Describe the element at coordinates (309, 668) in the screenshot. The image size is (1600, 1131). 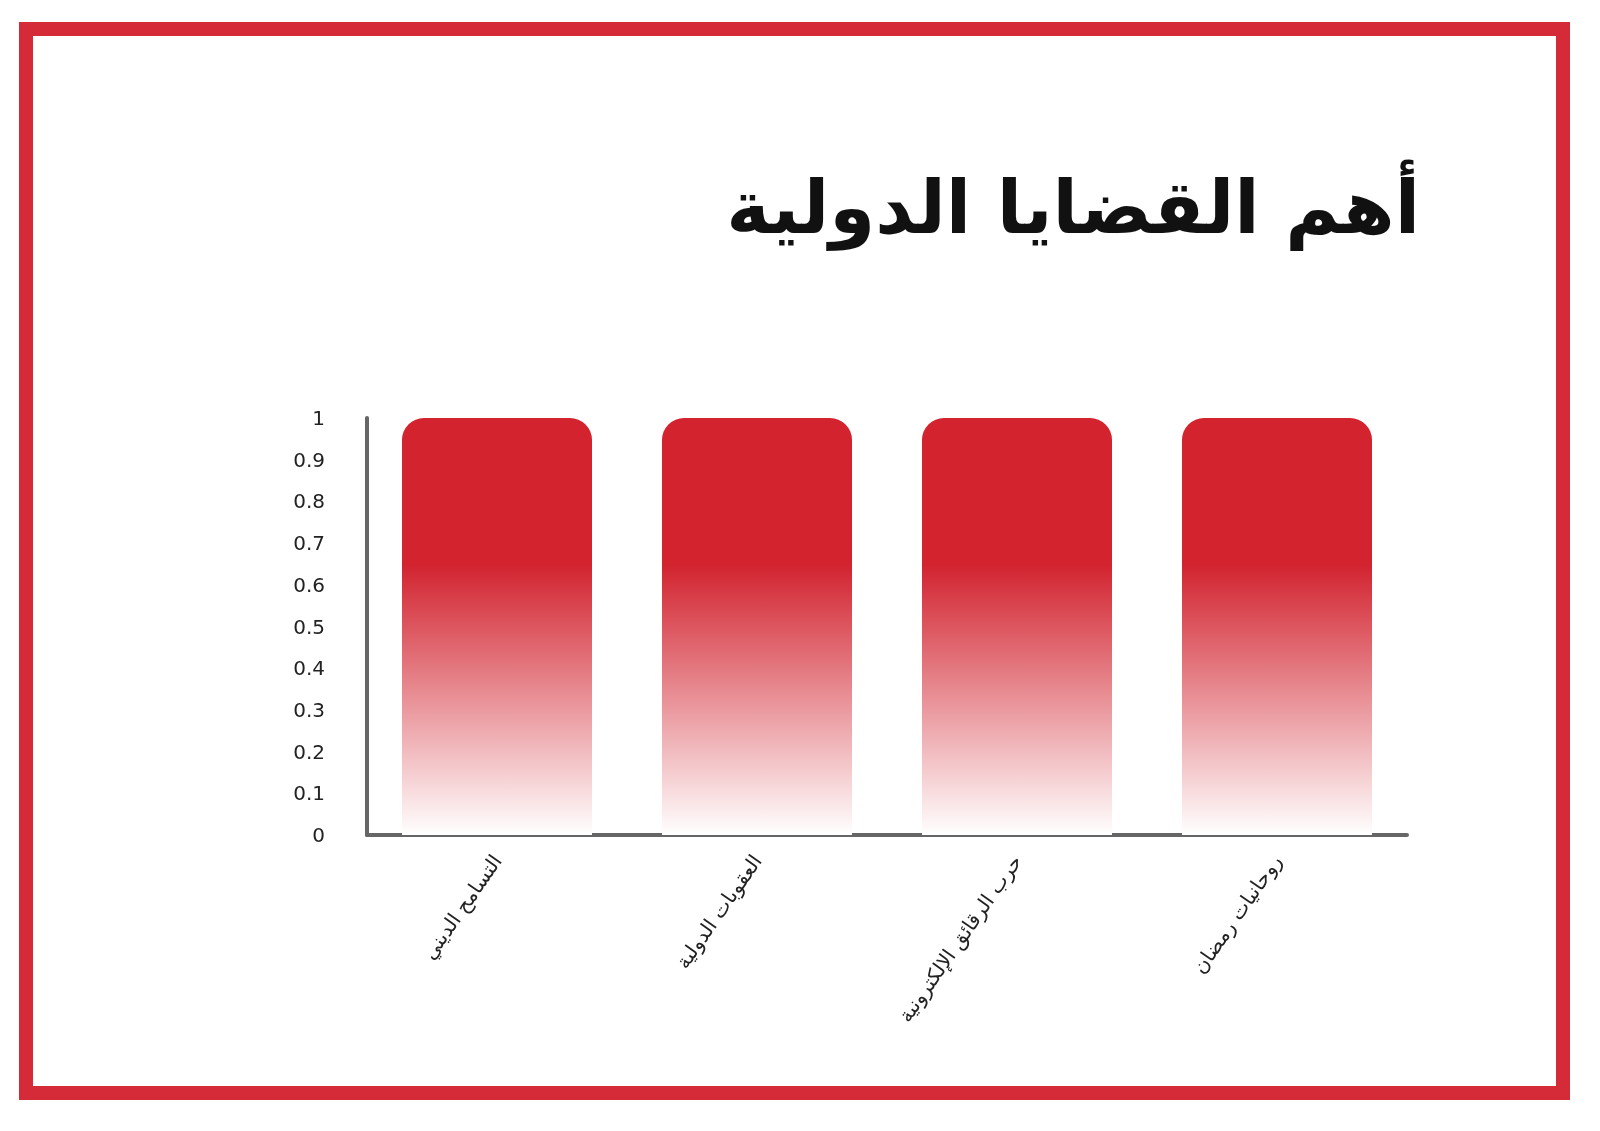
I see `y-tick-label: 0.4` at that location.